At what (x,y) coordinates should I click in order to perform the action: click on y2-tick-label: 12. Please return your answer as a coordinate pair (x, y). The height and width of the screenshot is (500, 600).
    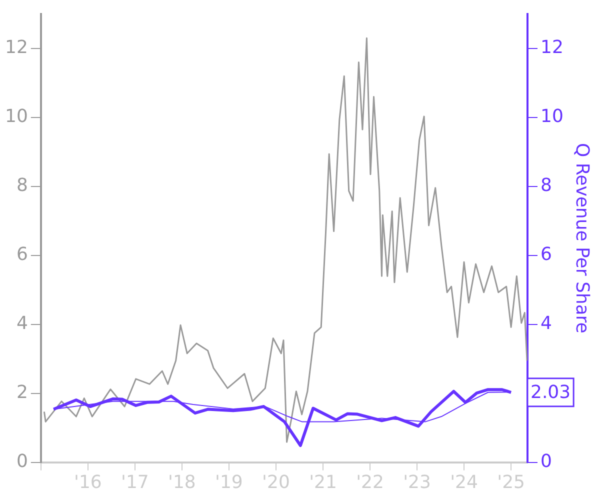
    Looking at the image, I should click on (552, 47).